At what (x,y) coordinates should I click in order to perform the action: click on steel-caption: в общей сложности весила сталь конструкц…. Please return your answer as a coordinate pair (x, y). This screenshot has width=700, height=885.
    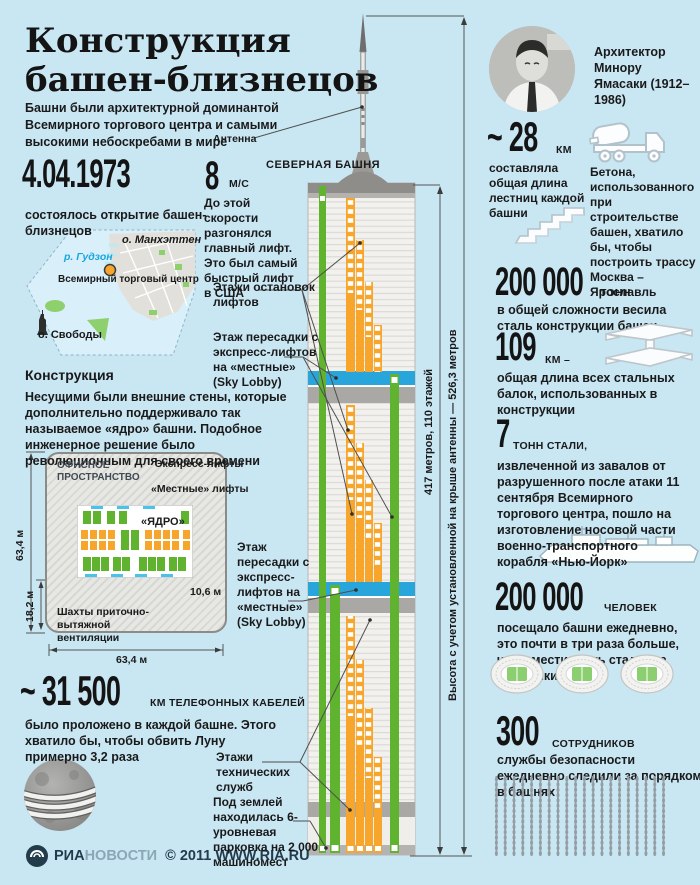
    Looking at the image, I should click on (582, 318).